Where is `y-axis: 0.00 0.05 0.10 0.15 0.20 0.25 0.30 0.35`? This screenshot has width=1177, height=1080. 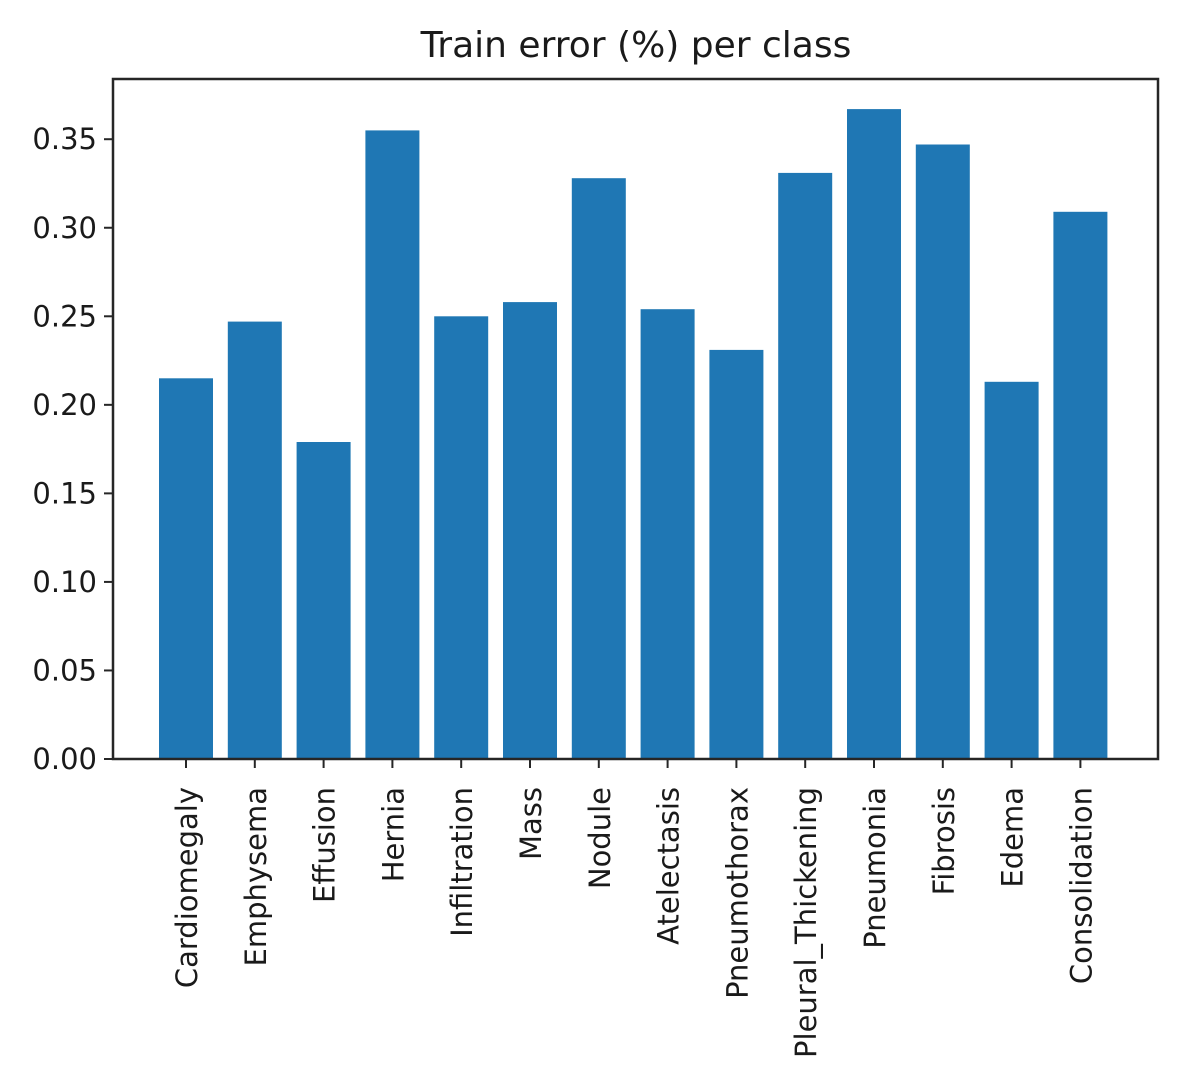 y-axis: 0.00 0.05 0.10 0.15 0.20 0.25 0.30 0.35 is located at coordinates (72, 449).